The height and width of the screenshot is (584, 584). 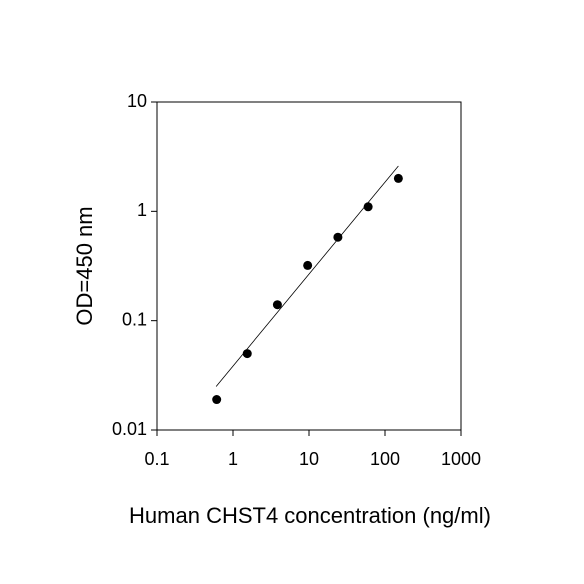 I want to click on x-tick-label: 0.1, so click(x=156, y=459).